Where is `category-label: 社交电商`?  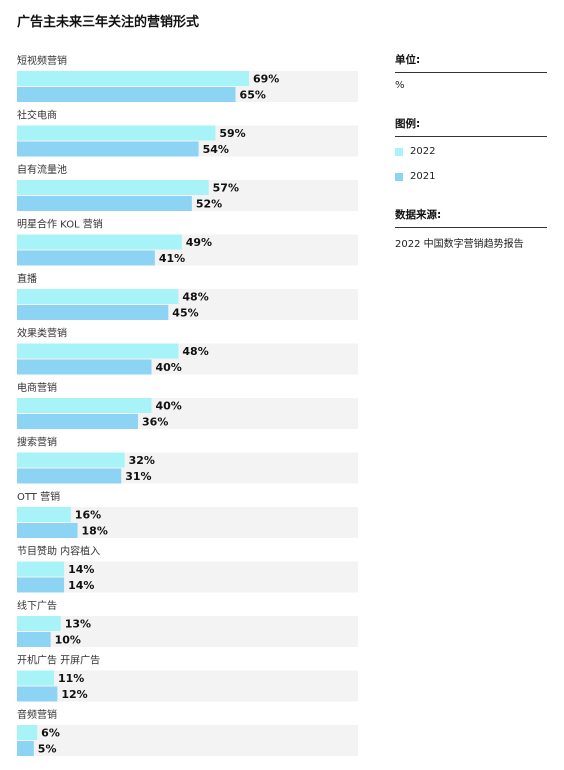 category-label: 社交电商 is located at coordinates (37, 115).